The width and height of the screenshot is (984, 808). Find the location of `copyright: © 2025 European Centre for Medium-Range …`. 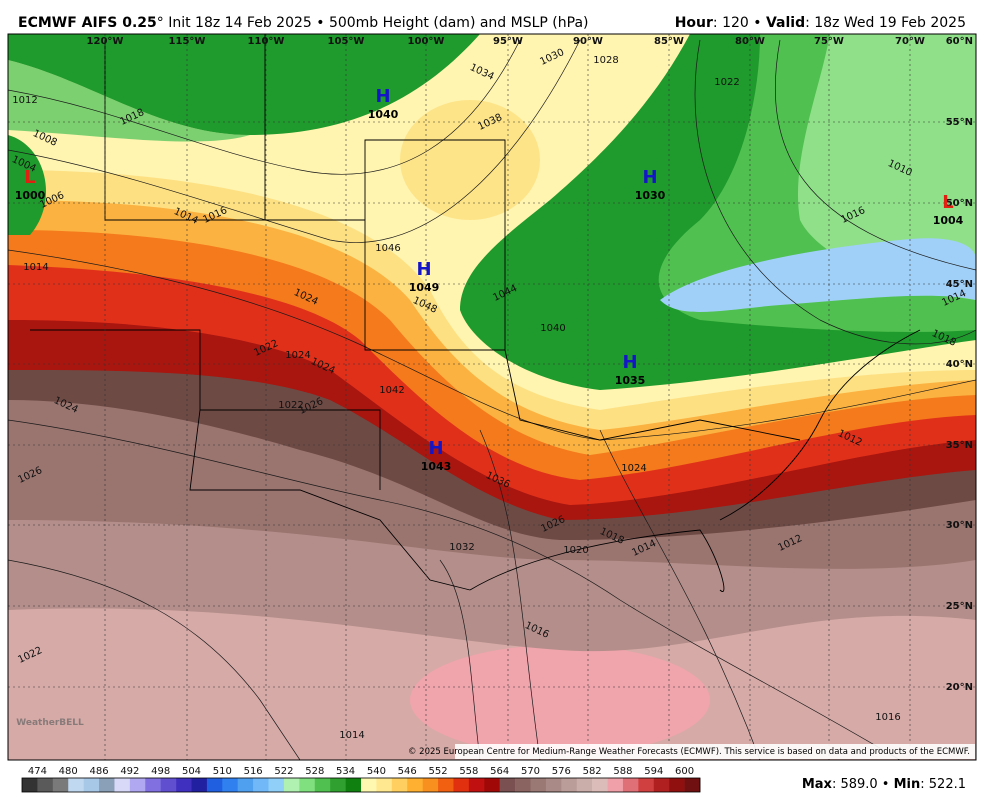

copyright: © 2025 European Centre for Medium-Range … is located at coordinates (689, 752).